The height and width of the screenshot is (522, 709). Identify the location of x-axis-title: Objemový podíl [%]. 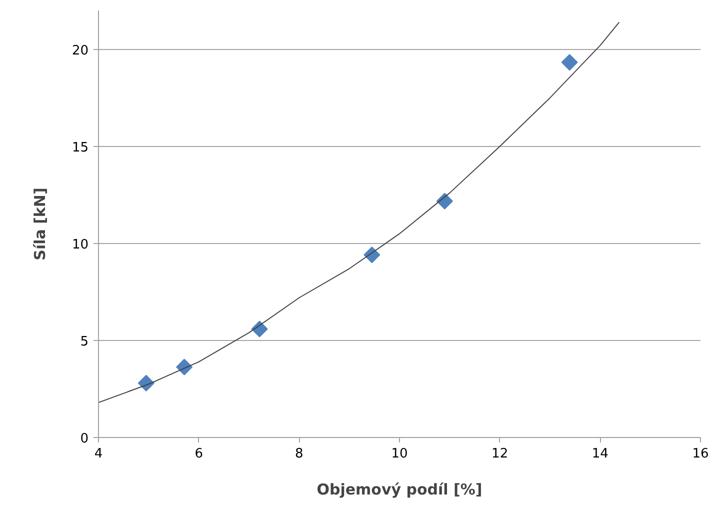
(399, 489).